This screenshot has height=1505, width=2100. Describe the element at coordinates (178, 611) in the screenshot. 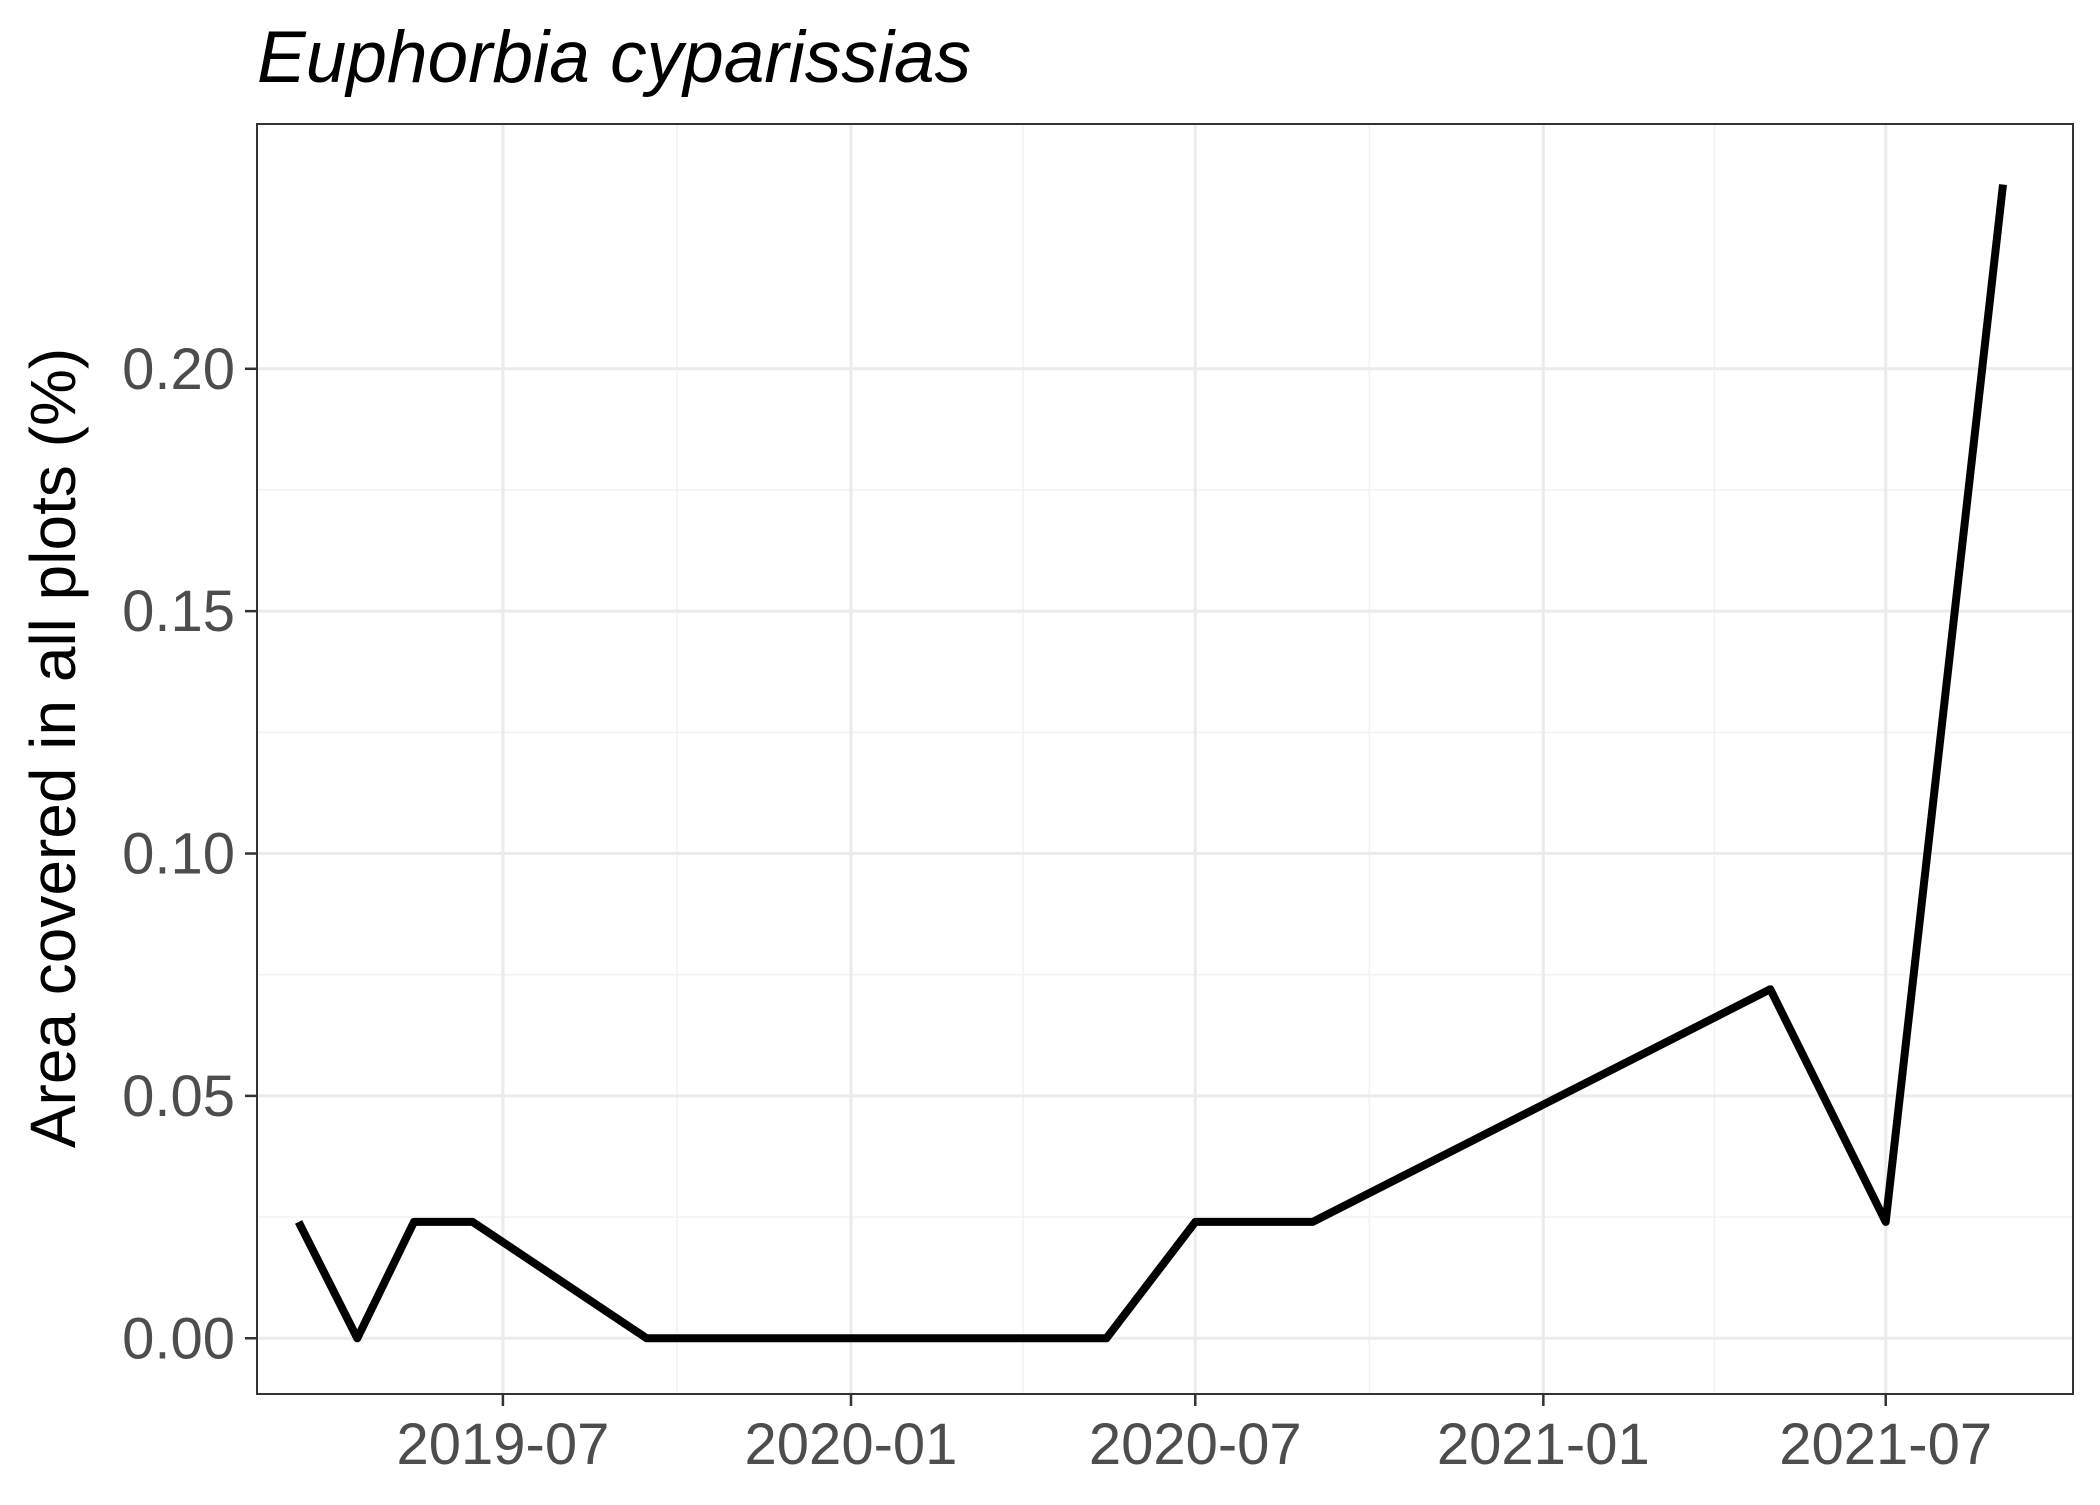

I see `y-tick-label: 0.15` at that location.